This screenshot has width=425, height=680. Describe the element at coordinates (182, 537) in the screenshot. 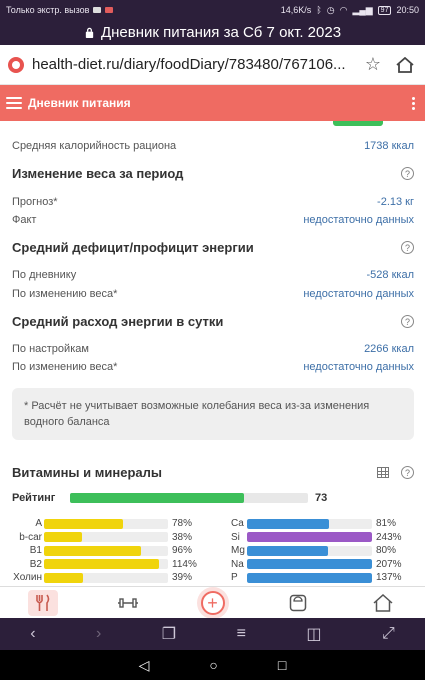

I see `nutrient-percent: 38%` at that location.